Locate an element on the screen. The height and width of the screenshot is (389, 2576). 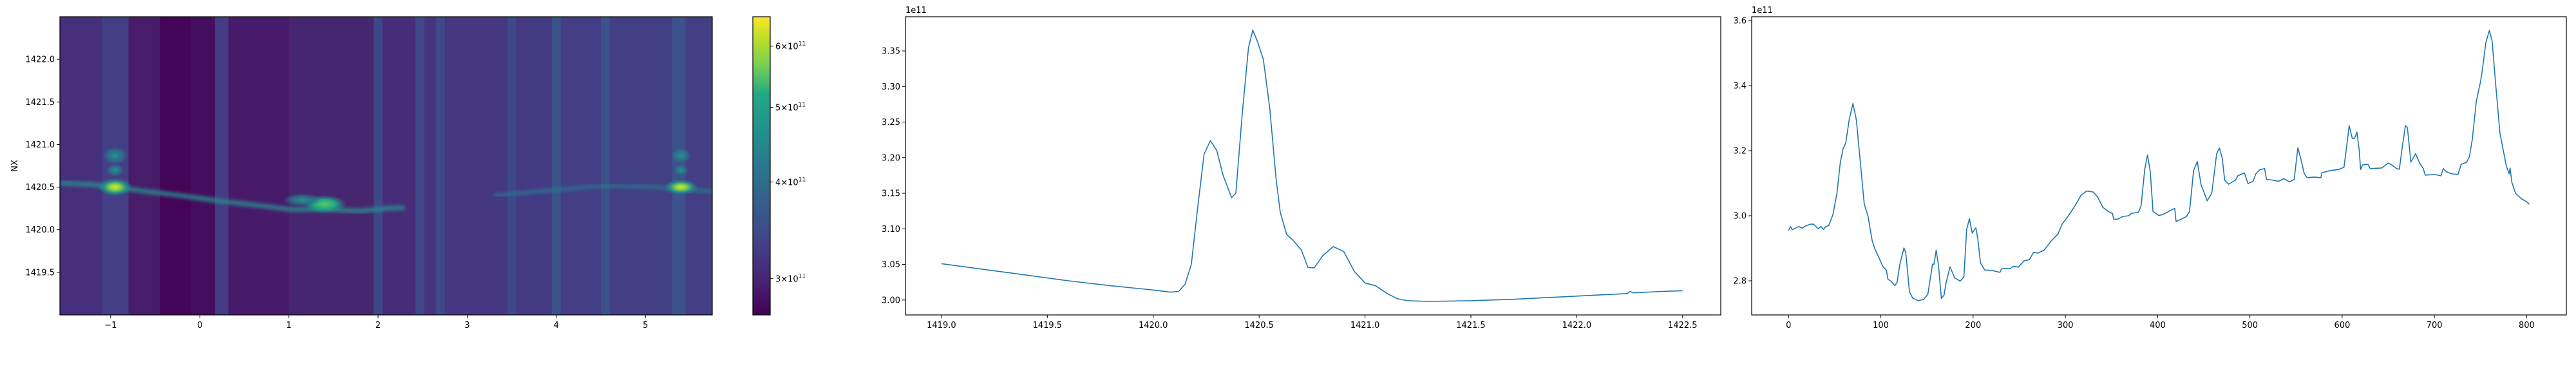
heatmap-xtick-label: 2 is located at coordinates (378, 325).